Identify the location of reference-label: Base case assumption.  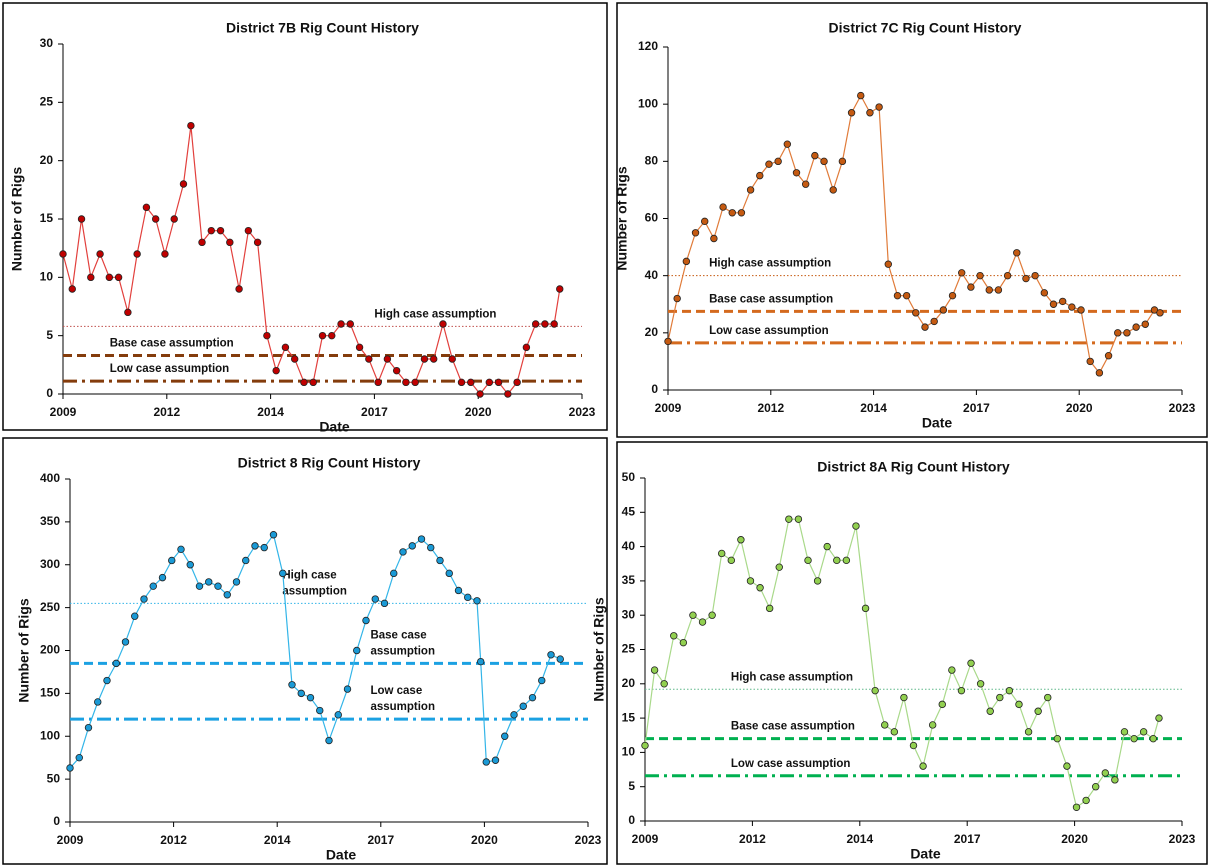
(771, 299).